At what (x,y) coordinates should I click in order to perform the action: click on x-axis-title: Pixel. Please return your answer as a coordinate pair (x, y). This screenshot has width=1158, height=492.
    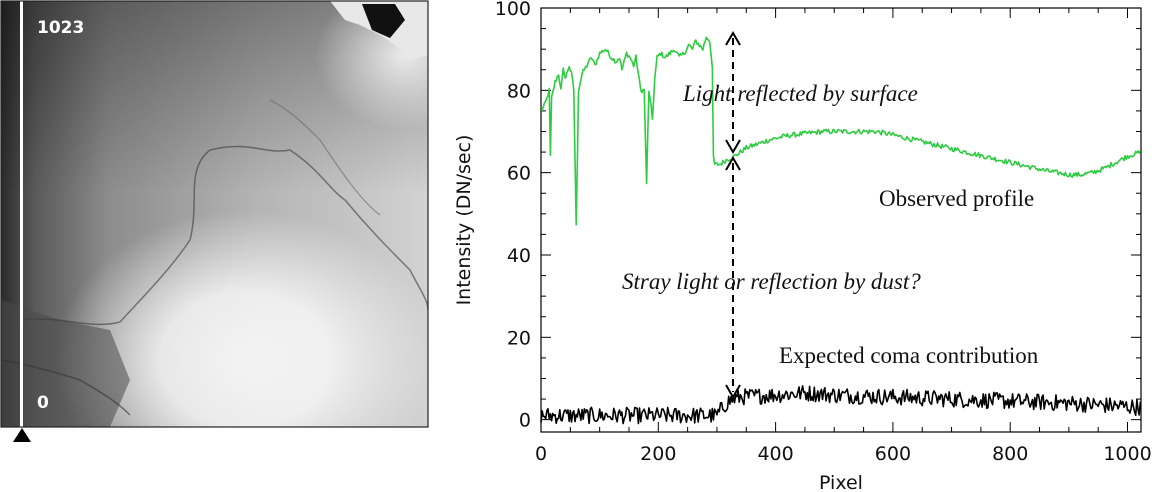
    Looking at the image, I should click on (841, 482).